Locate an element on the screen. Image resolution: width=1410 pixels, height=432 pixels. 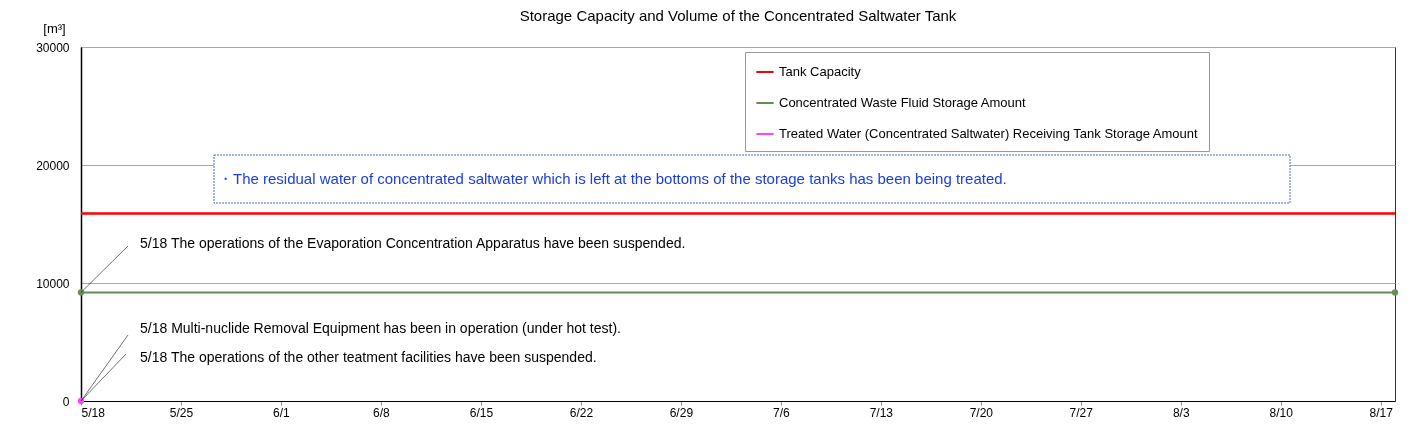
y-tick-label: 0 is located at coordinates (66, 401).